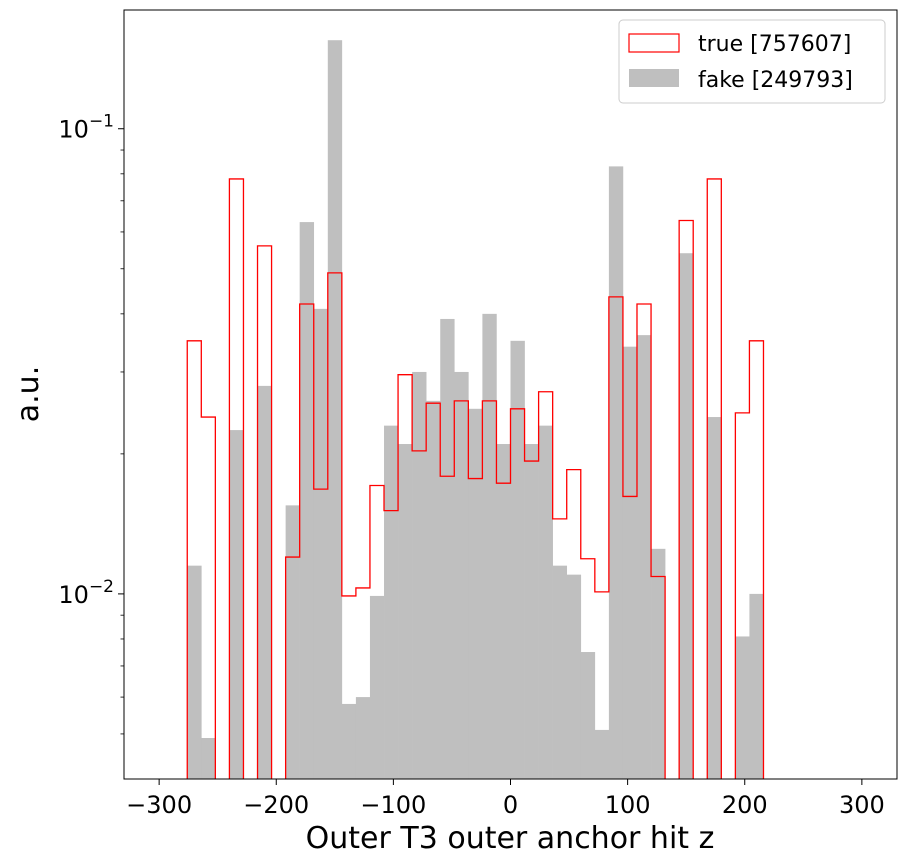 The image size is (907, 866). What do you see at coordinates (393, 805) in the screenshot?
I see `x-tick-label: −100` at bounding box center [393, 805].